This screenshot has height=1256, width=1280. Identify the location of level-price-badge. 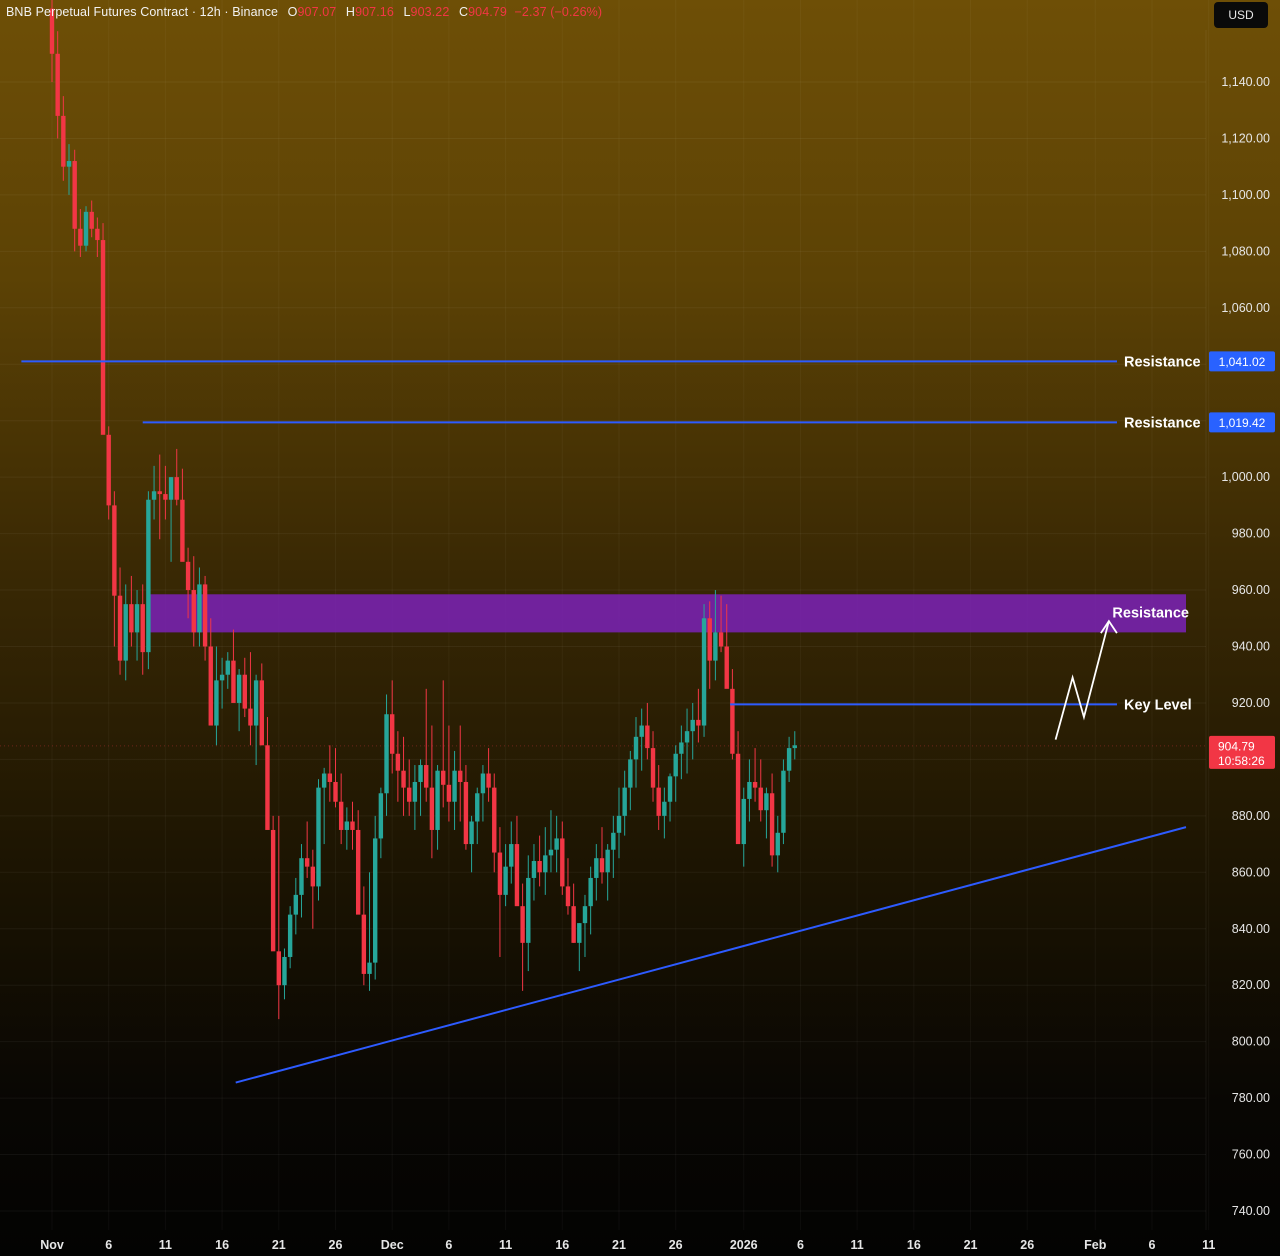
(1242, 361).